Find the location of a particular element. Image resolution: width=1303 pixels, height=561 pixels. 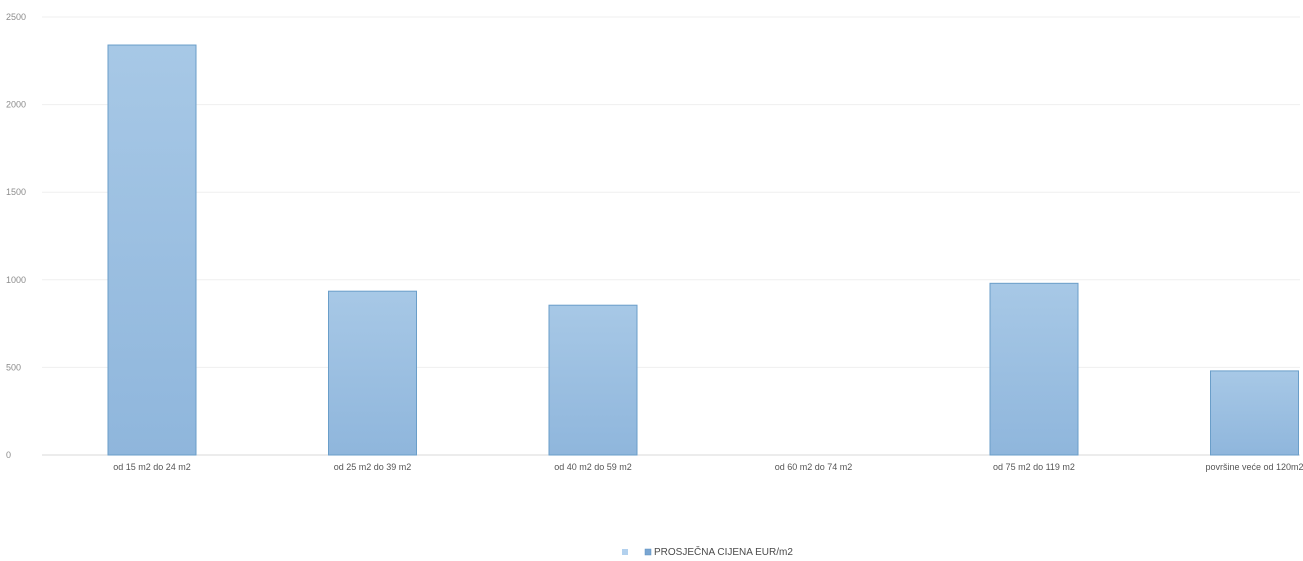

legend: PROSJEČNA CIJENA EUR/m2 is located at coordinates (707, 551).